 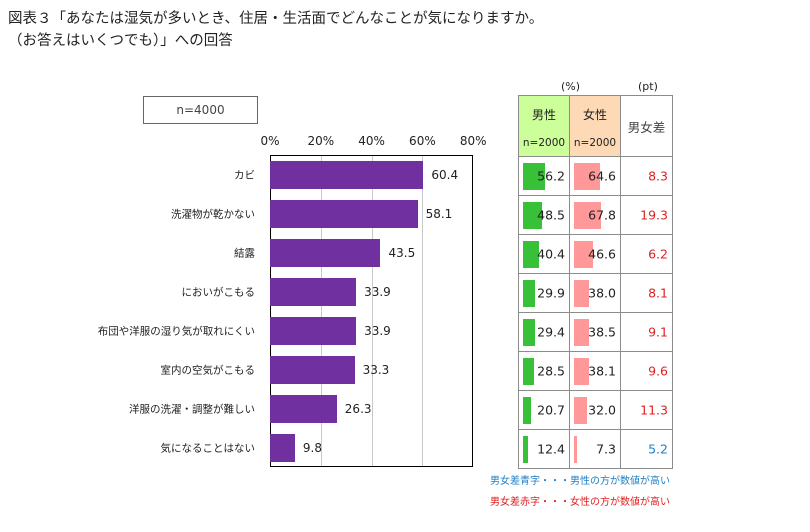 I want to click on unit-pt: (pt), so click(x=648, y=86).